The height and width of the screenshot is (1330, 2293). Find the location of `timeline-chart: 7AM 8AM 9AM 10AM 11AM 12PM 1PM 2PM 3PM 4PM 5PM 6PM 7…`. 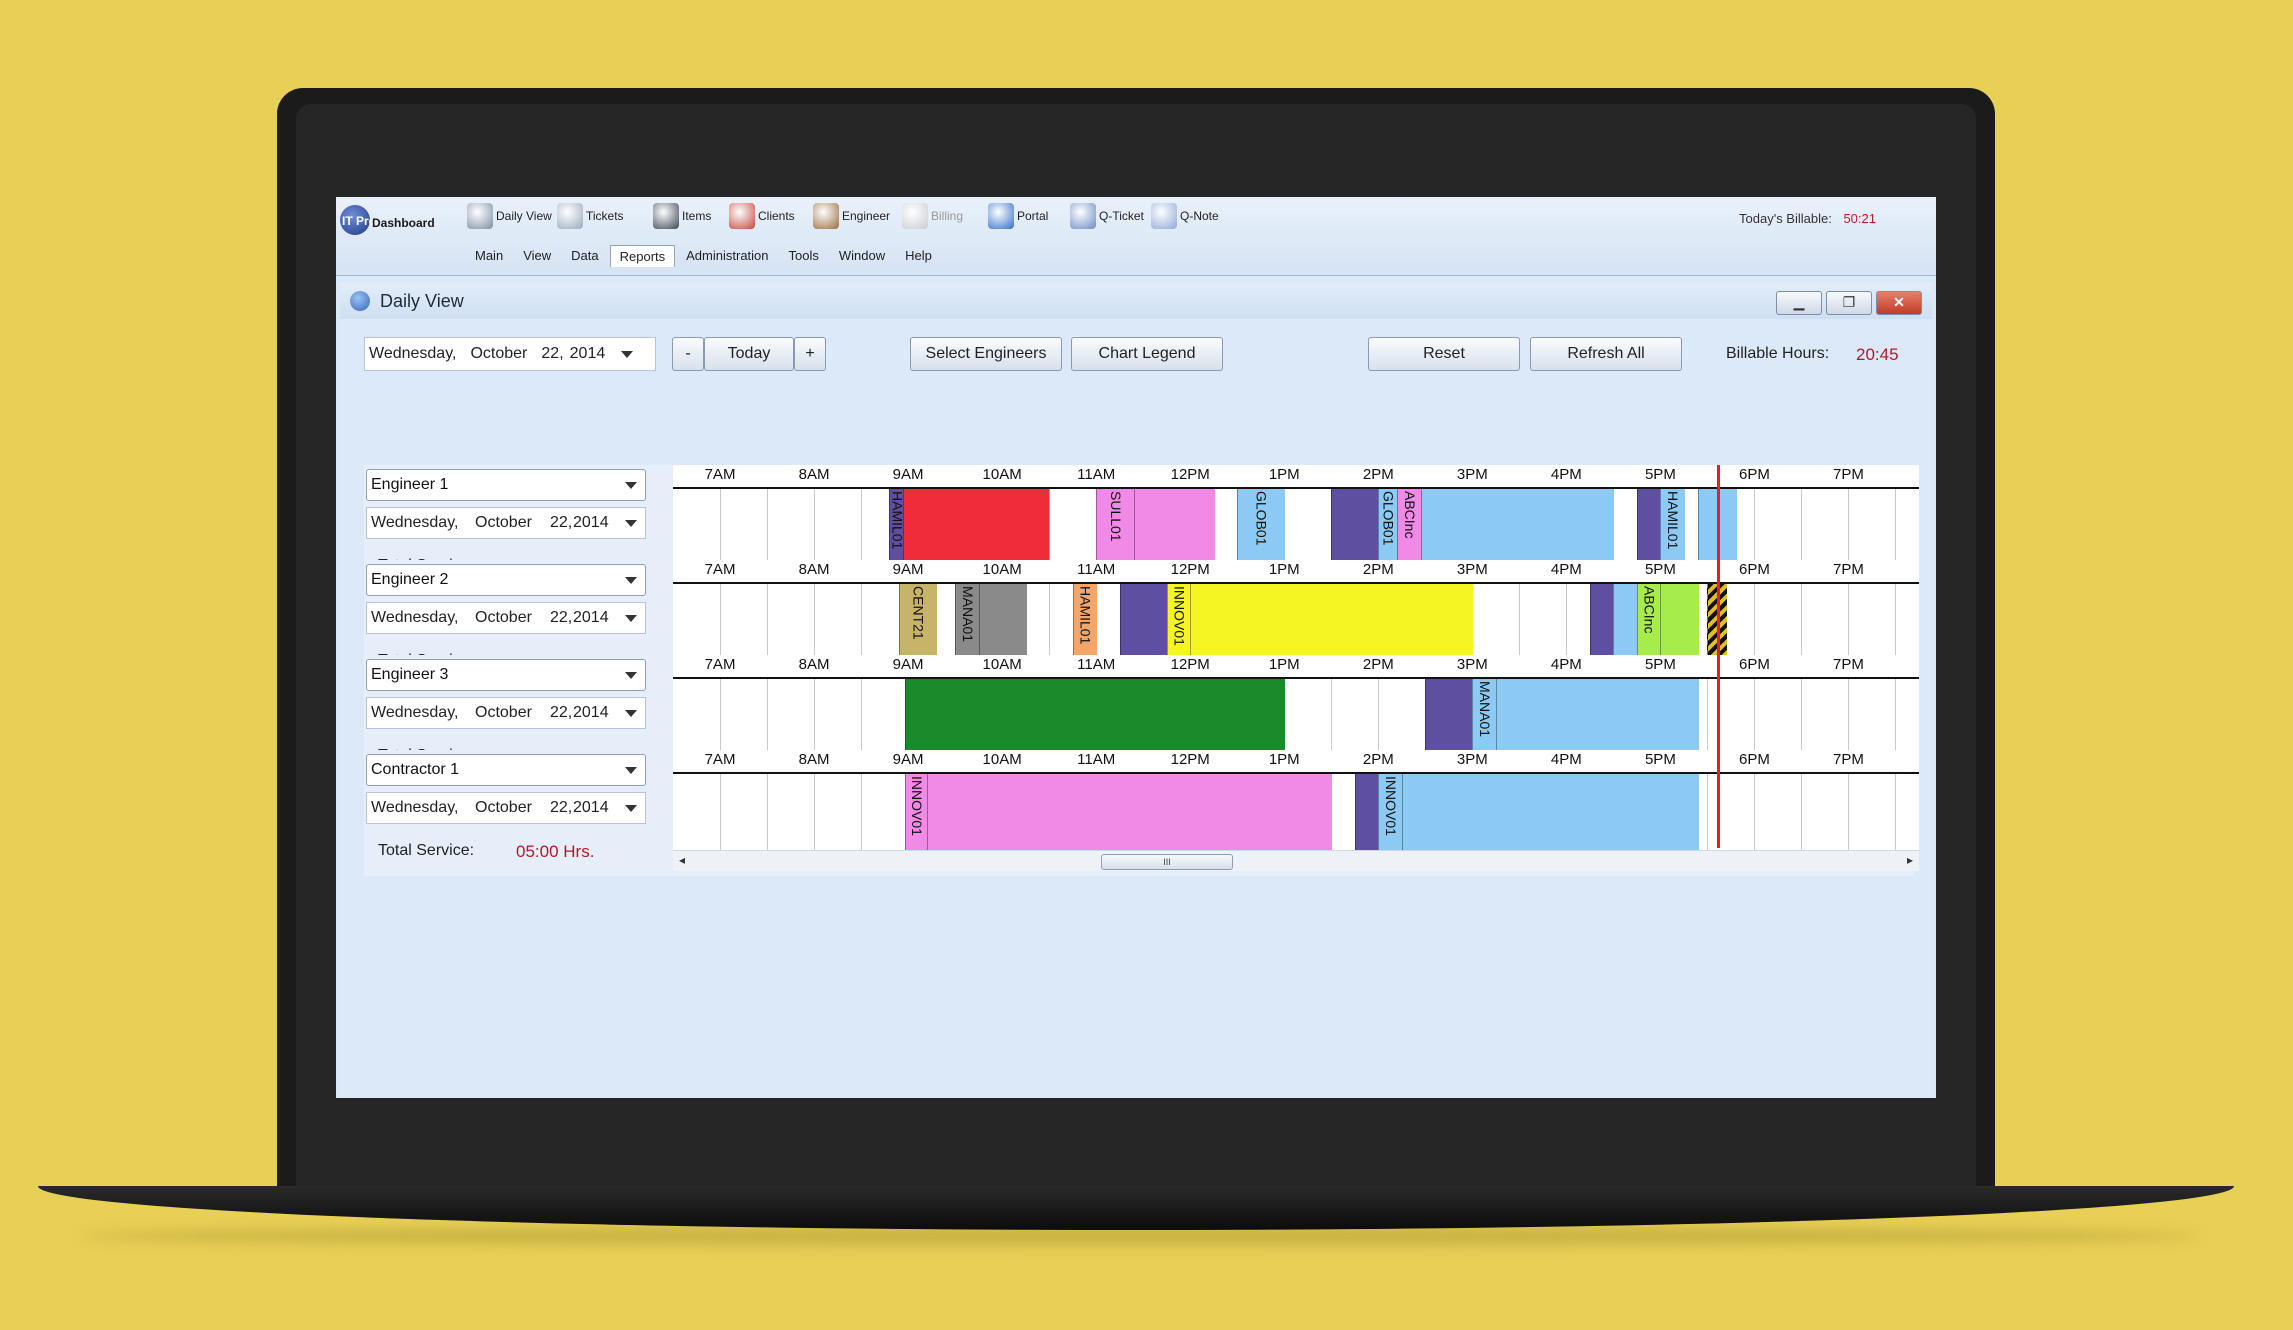

timeline-chart: 7AM 8AM 9AM 10AM 11AM 12PM 1PM 2PM 3PM 4PM 5PM 6PM 7… is located at coordinates (1296, 813).